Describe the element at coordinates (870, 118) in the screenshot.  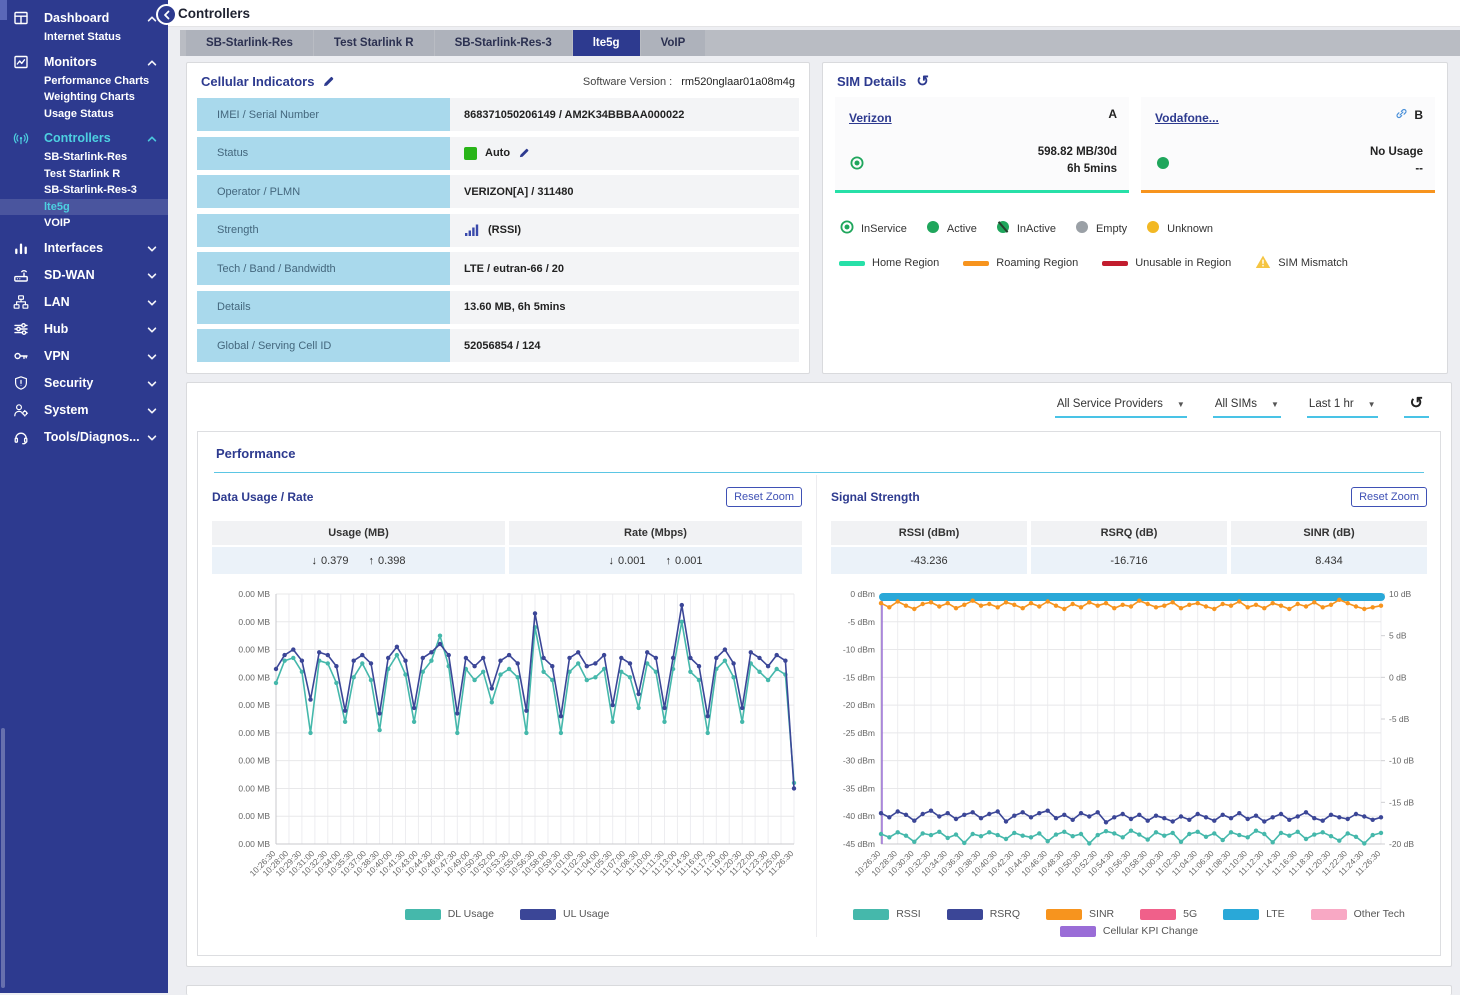
I see `sim-carrier-link: Verizon` at that location.